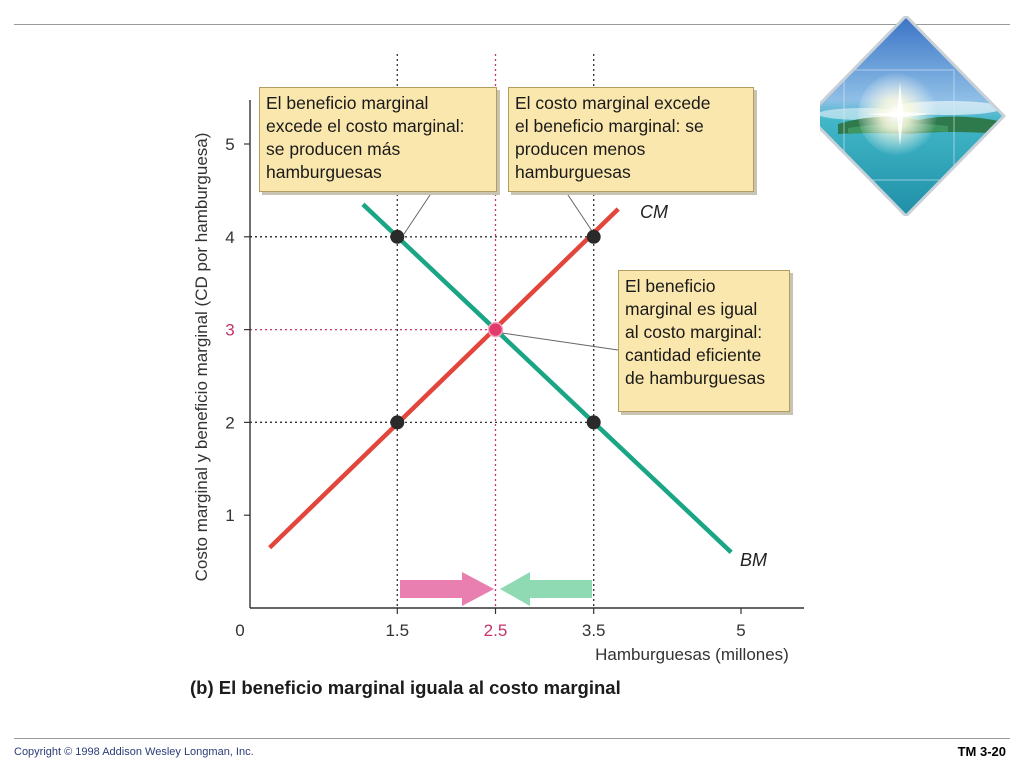 This screenshot has height=768, width=1024. Describe the element at coordinates (609, 126) in the screenshot. I see `callout-line: el beneficio marginal: se` at that location.